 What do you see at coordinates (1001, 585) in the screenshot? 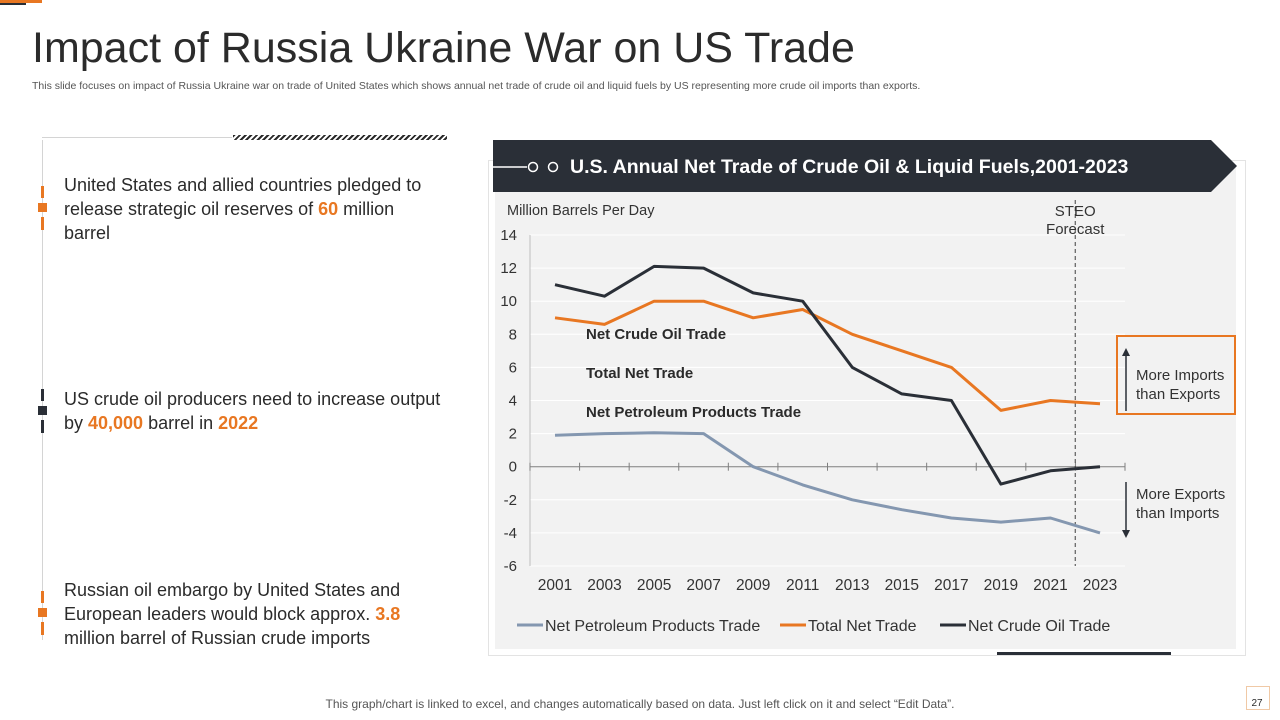
I see `x-tick-label: 2019` at bounding box center [1001, 585].